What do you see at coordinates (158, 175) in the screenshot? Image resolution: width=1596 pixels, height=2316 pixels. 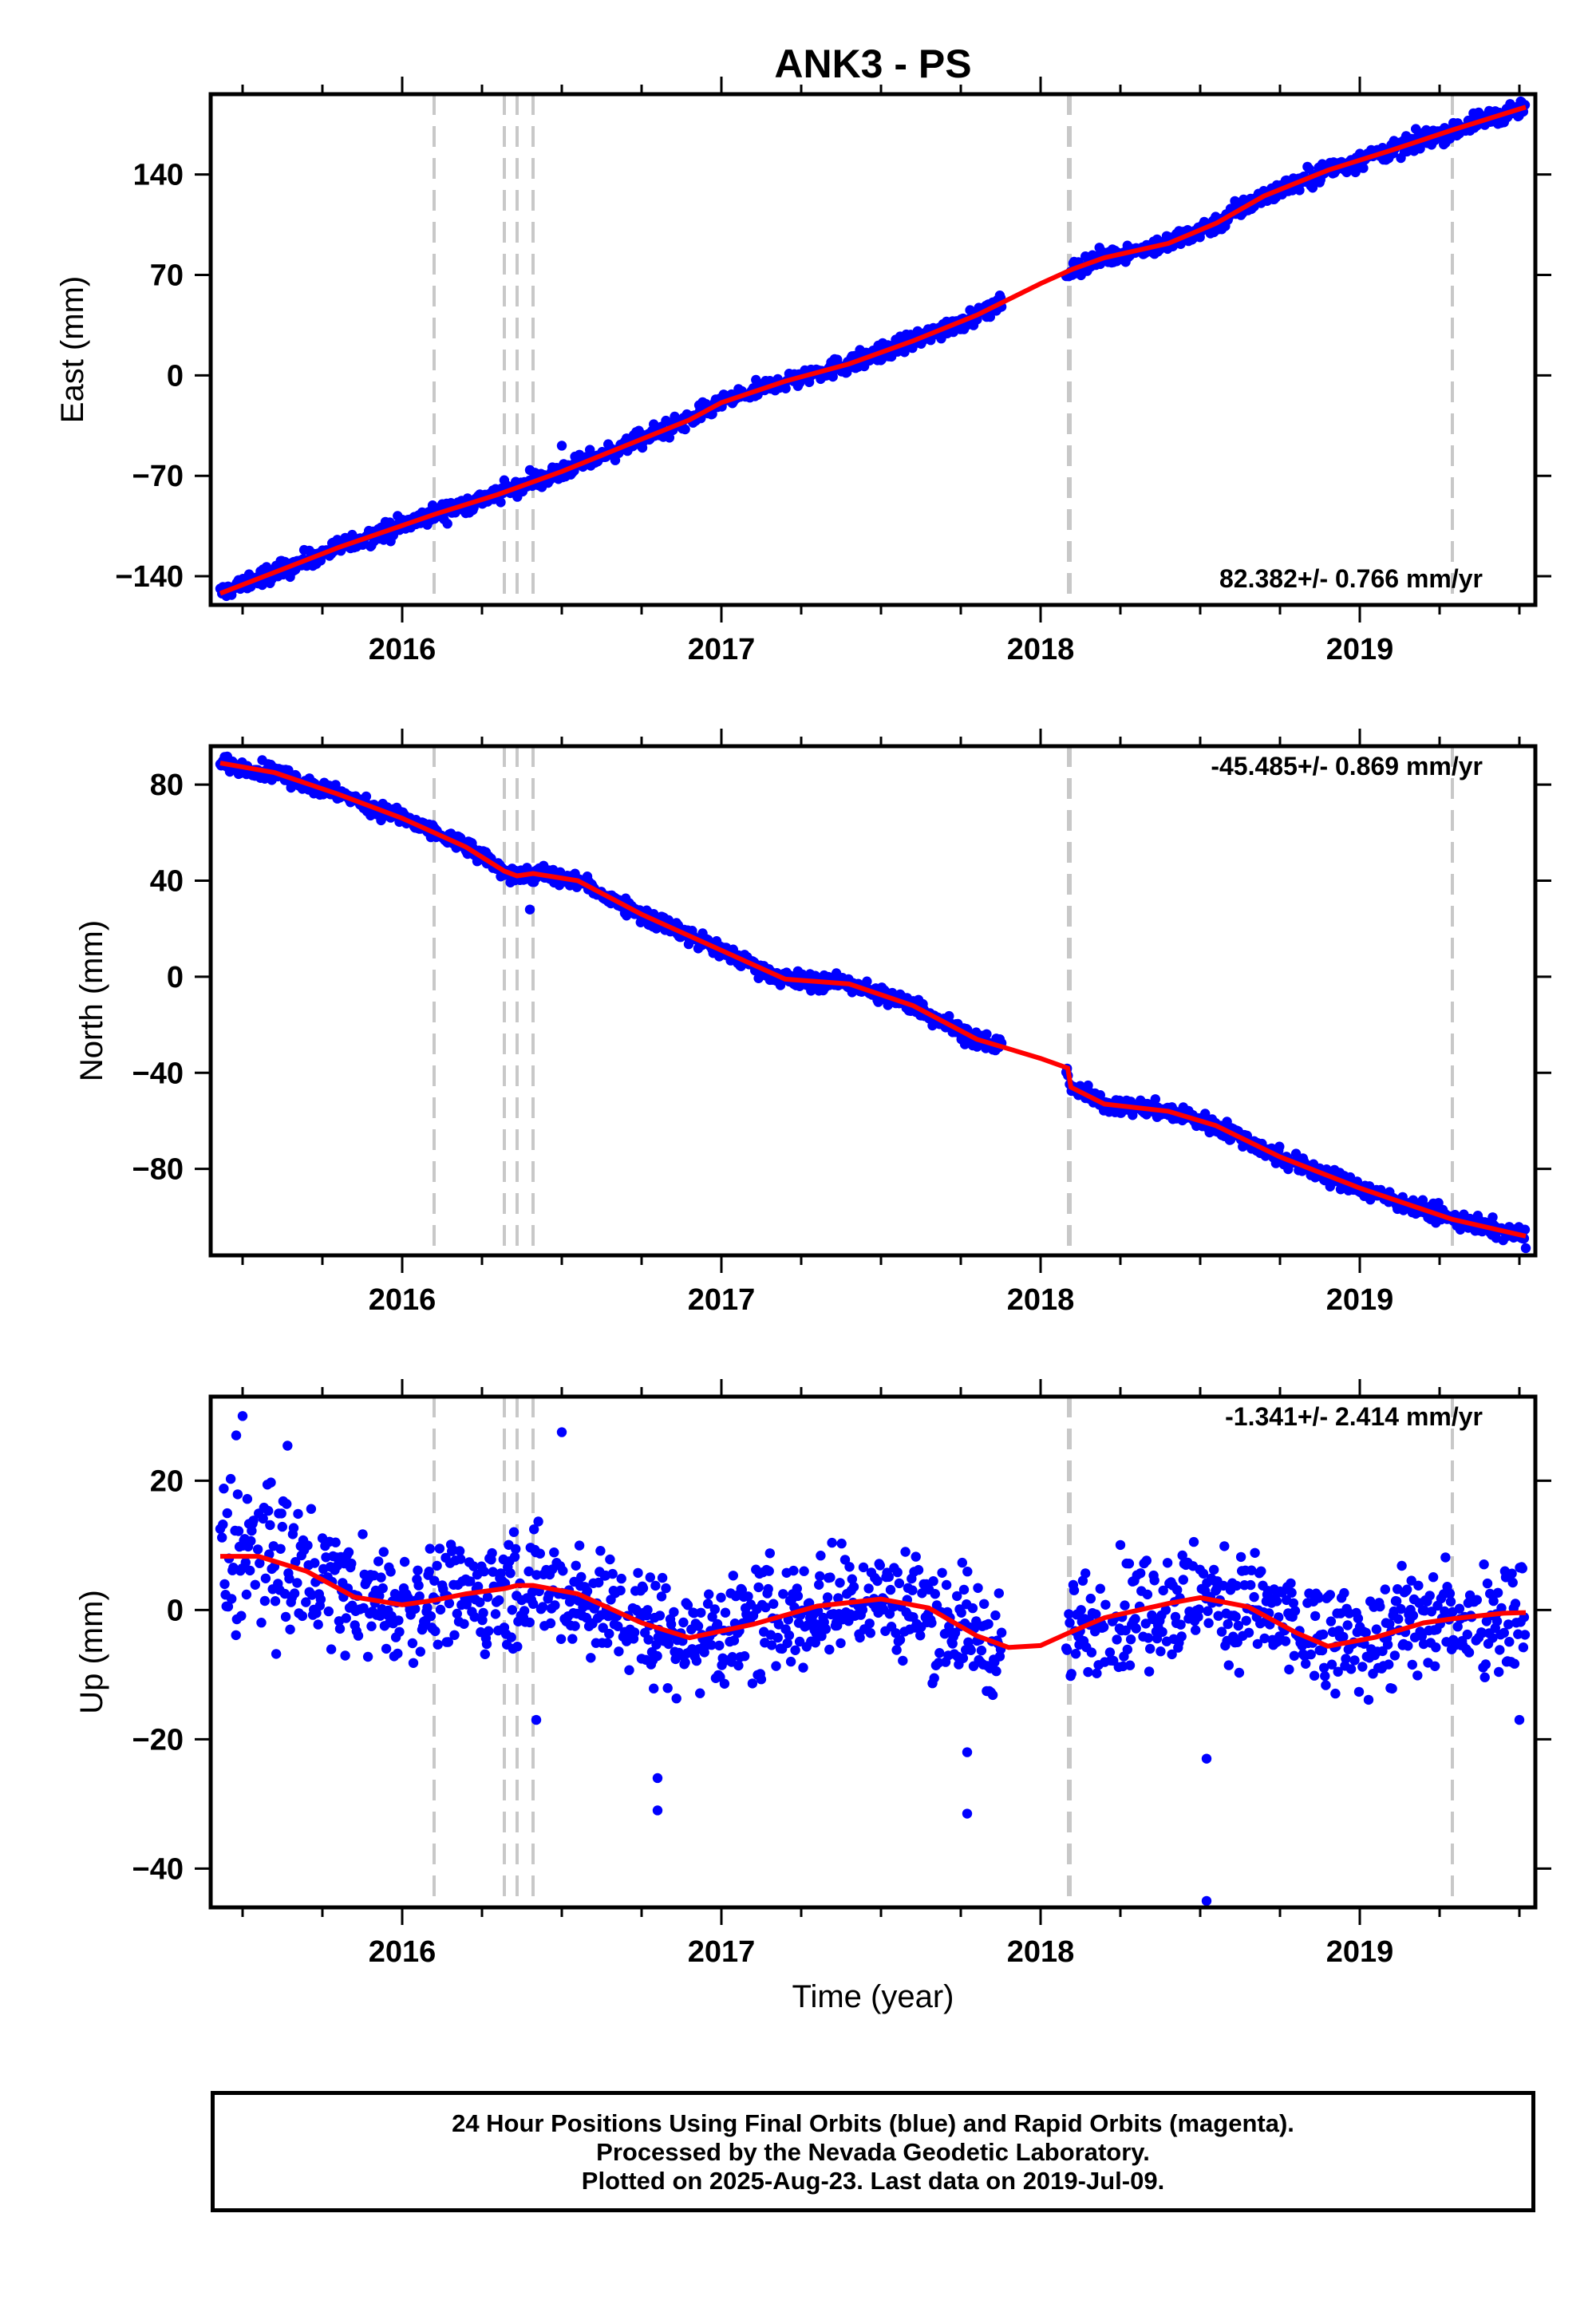 I see `y-tick-label: 140` at bounding box center [158, 175].